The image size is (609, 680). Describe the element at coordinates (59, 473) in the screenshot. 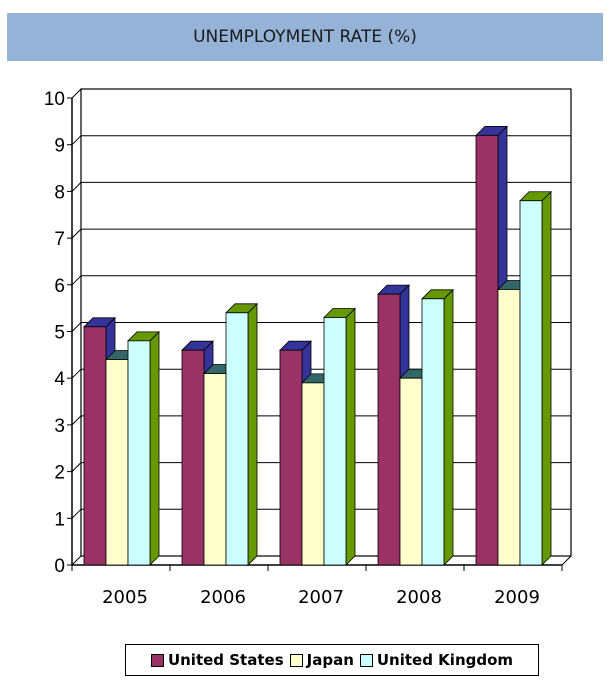

I see `y-tick-label: 2` at that location.